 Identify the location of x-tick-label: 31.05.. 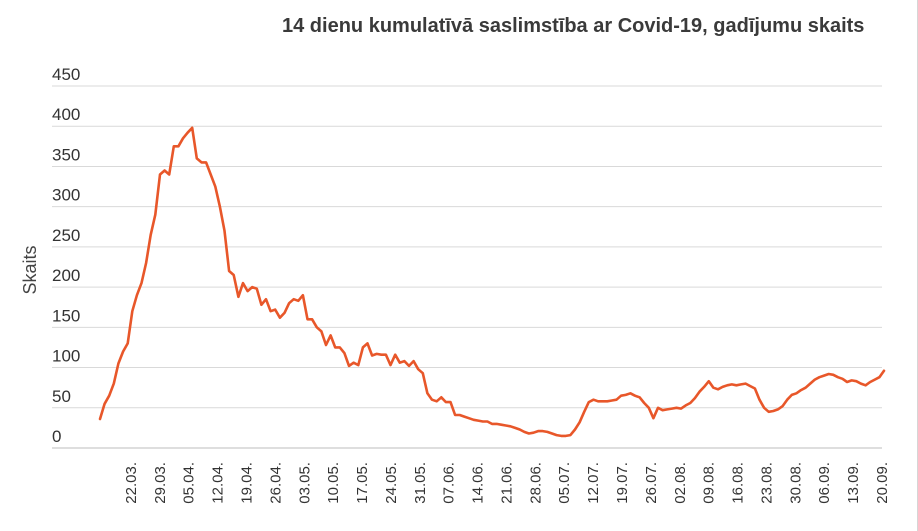
(420, 483).